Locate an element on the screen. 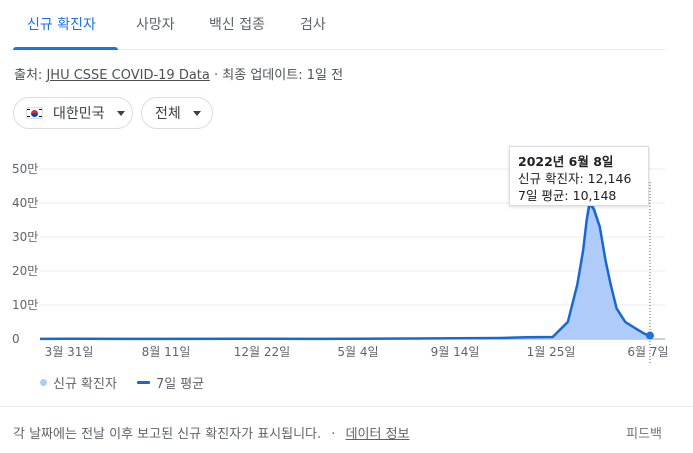 Image resolution: width=693 pixels, height=453 pixels. line-legend-swatch is located at coordinates (143, 382).